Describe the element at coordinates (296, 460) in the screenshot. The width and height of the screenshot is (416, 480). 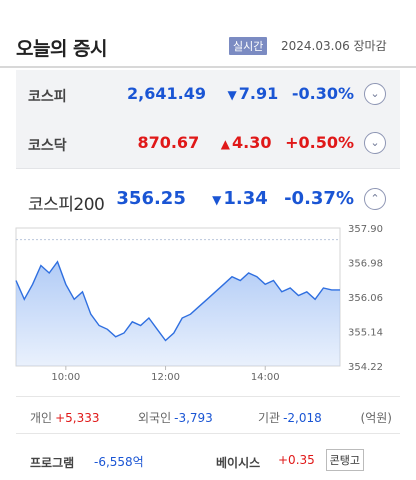
I see `basis-value: +0.35` at that location.